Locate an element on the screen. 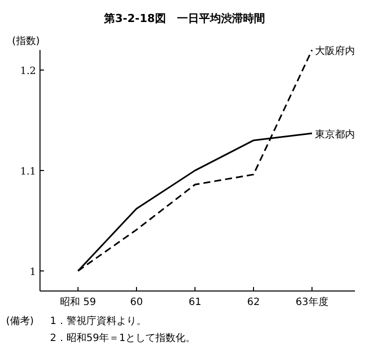 The image size is (369, 348). chart-title: 第3-2-18図 一日平均渋滞時間 is located at coordinates (184, 18).